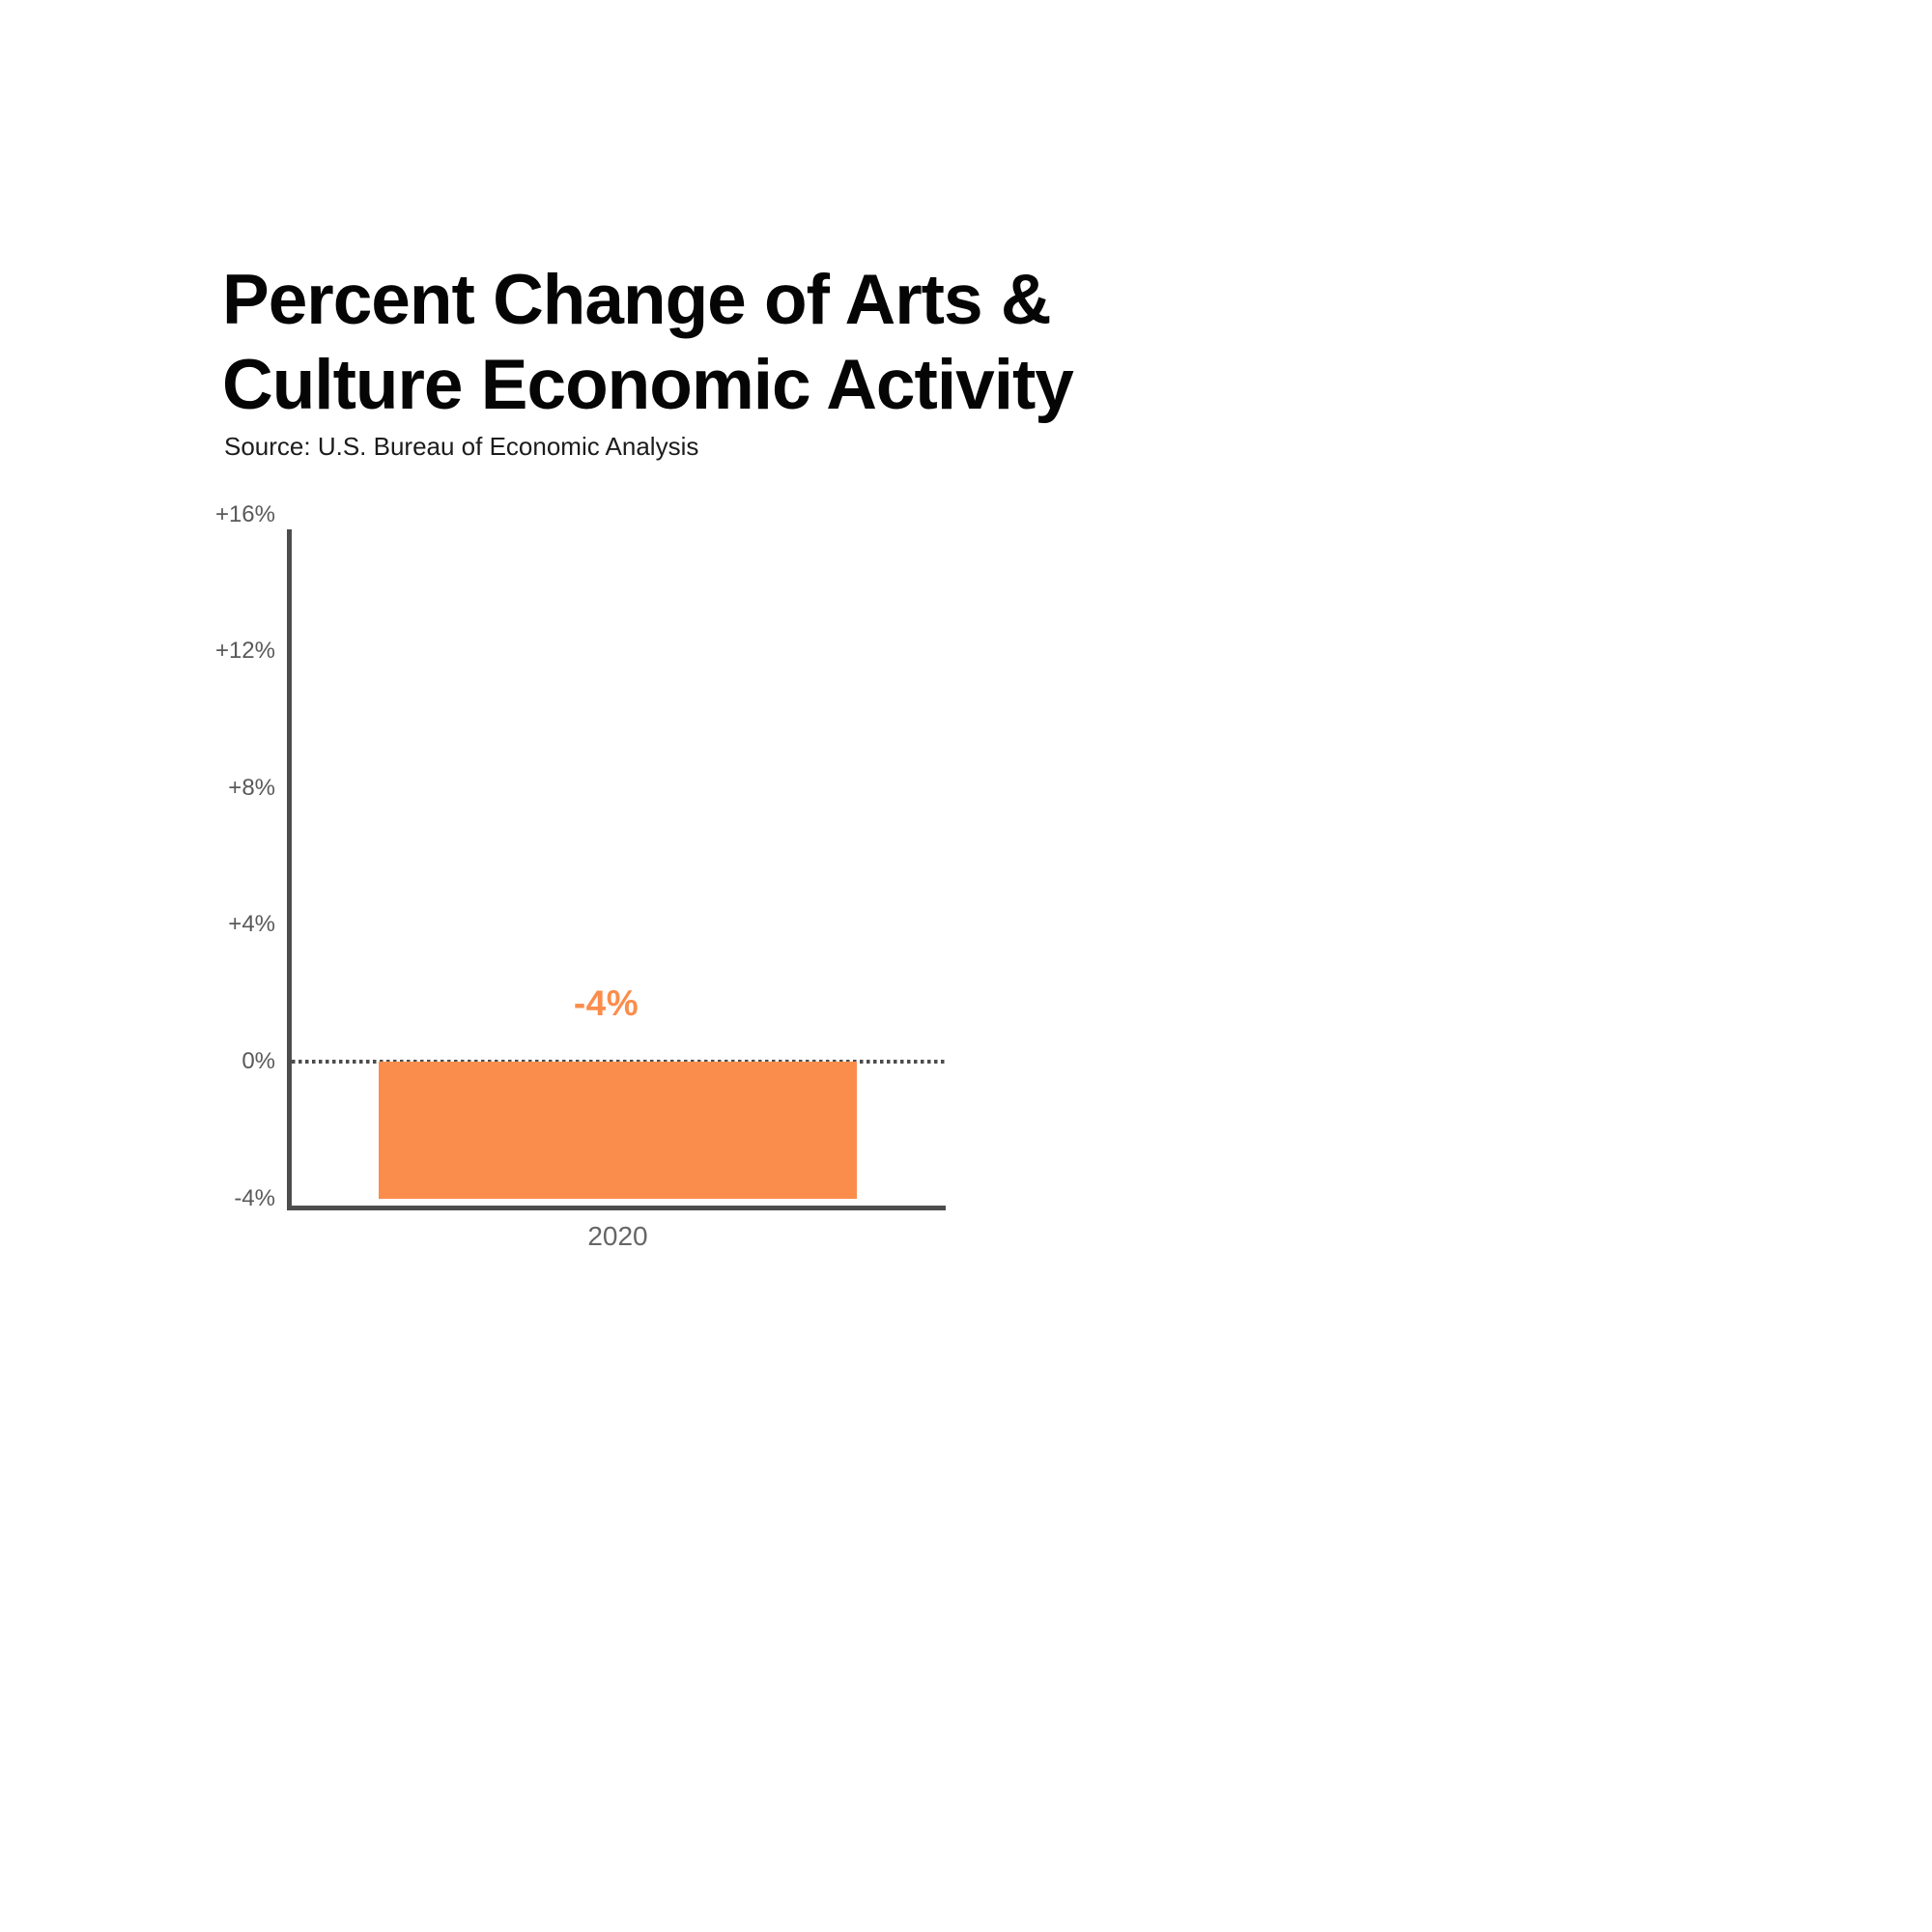  What do you see at coordinates (616, 1208) in the screenshot?
I see `x-axis-line` at bounding box center [616, 1208].